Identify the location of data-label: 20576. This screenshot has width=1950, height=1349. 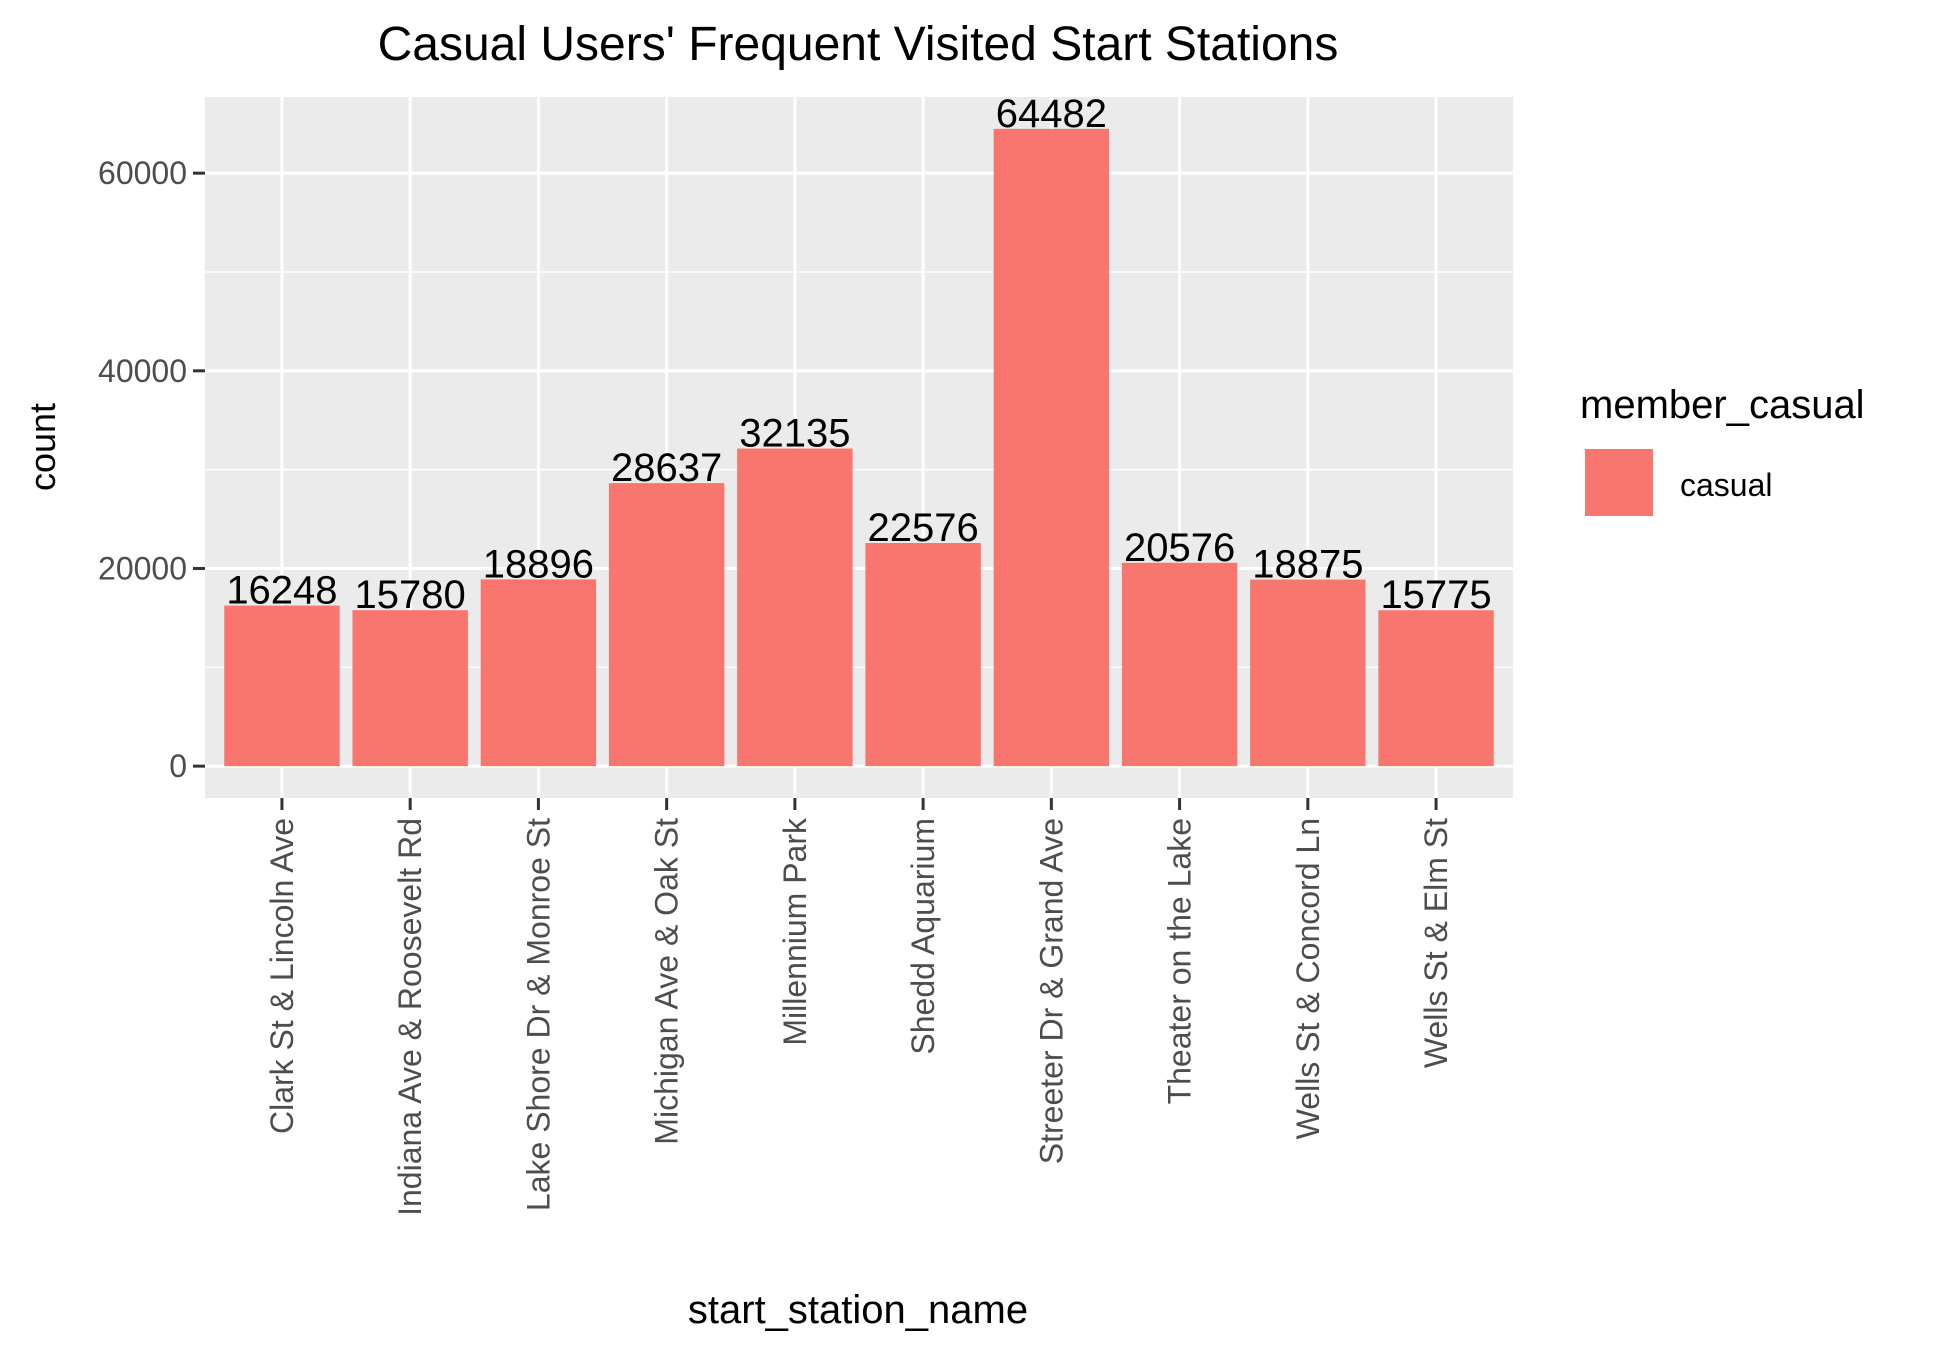
(1179, 548).